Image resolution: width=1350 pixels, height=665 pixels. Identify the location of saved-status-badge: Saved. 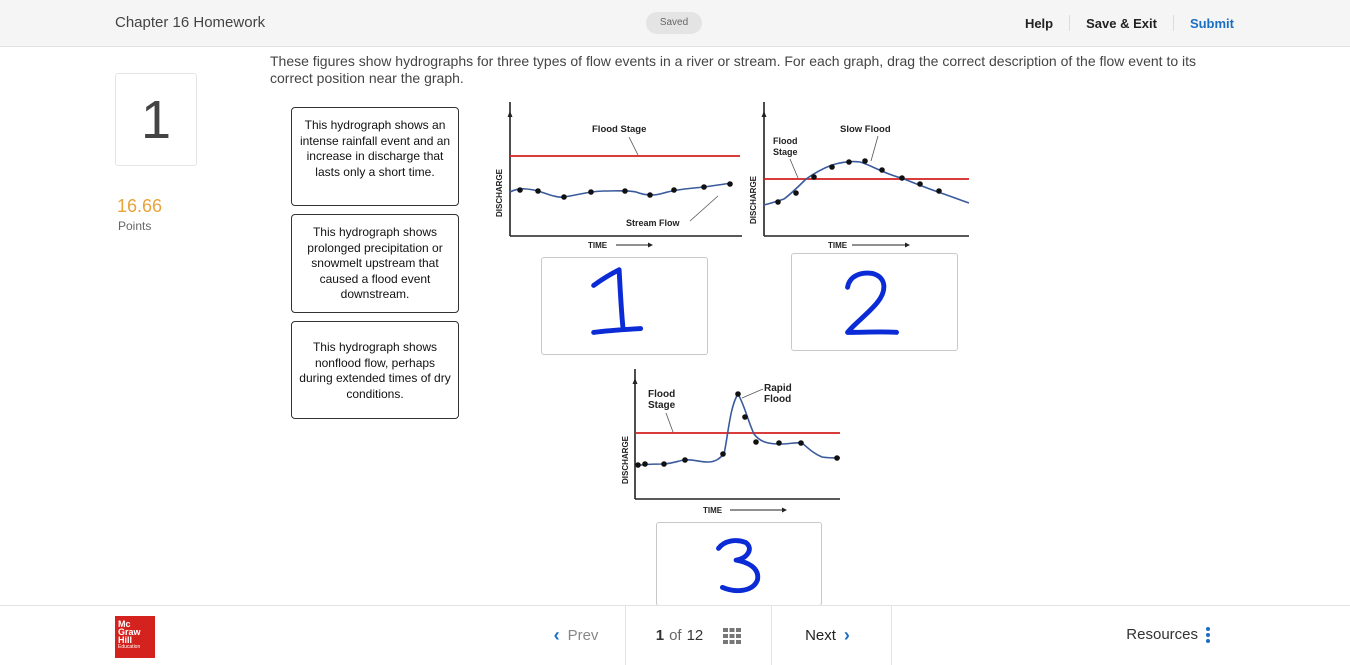
(674, 23).